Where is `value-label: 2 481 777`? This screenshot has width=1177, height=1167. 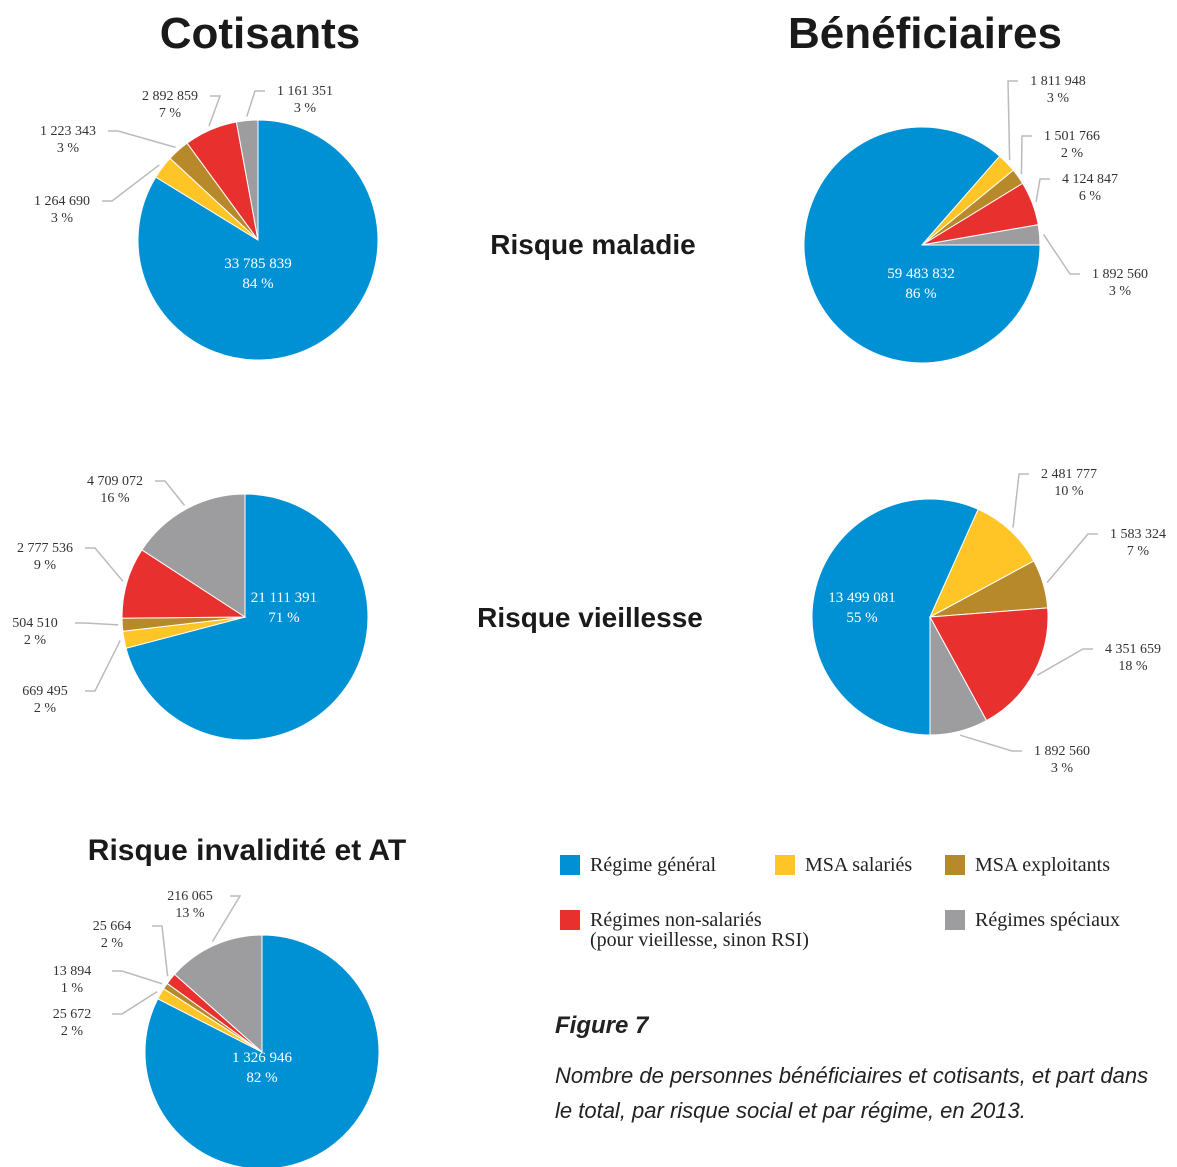 value-label: 2 481 777 is located at coordinates (1069, 474).